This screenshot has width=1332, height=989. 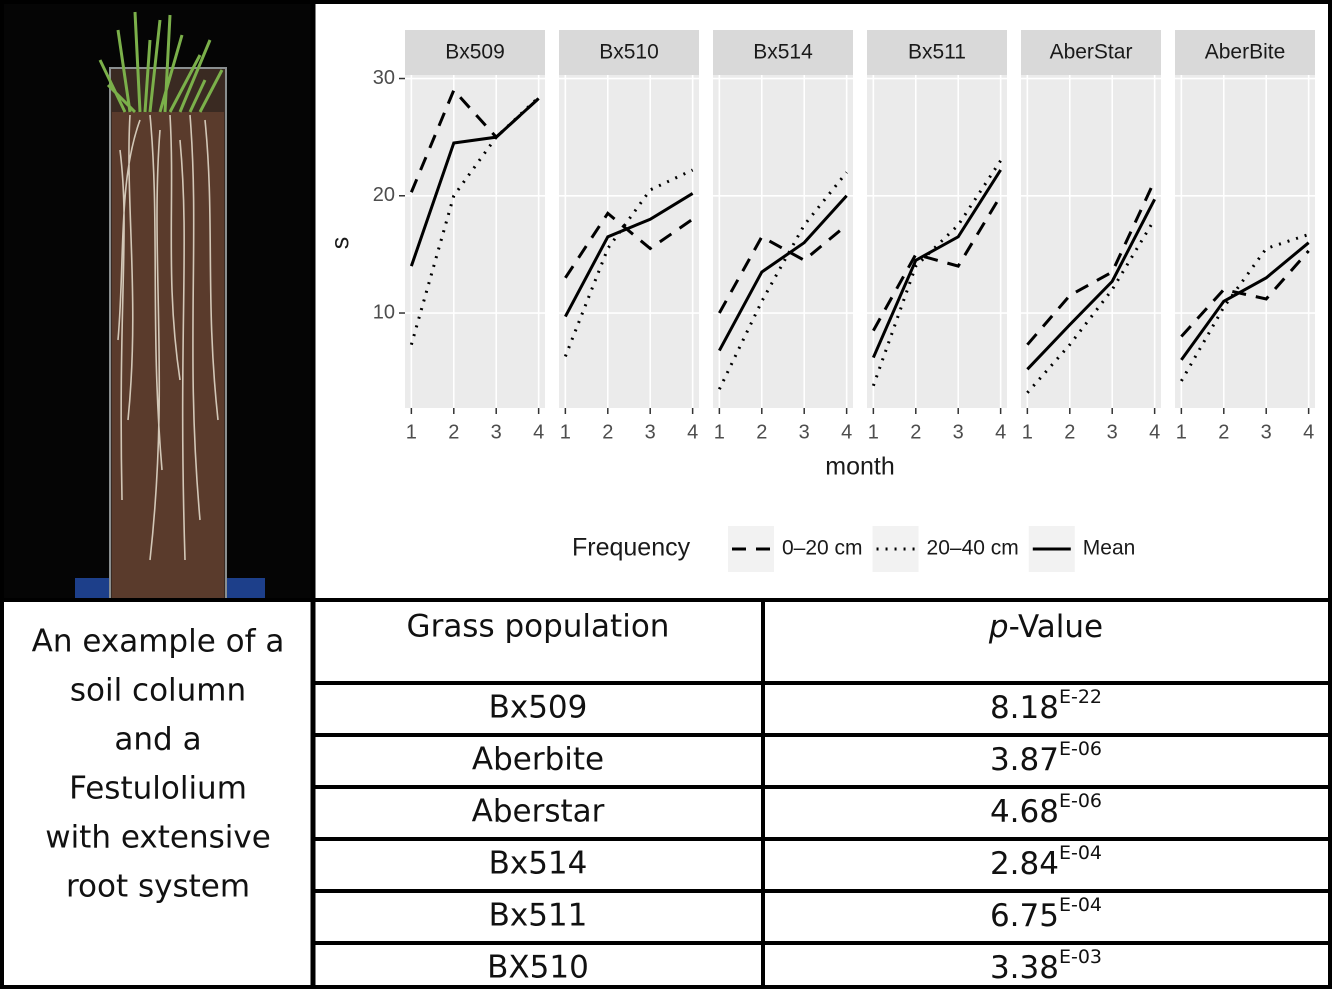 What do you see at coordinates (538, 812) in the screenshot?
I see `population-cell: Aberstar` at bounding box center [538, 812].